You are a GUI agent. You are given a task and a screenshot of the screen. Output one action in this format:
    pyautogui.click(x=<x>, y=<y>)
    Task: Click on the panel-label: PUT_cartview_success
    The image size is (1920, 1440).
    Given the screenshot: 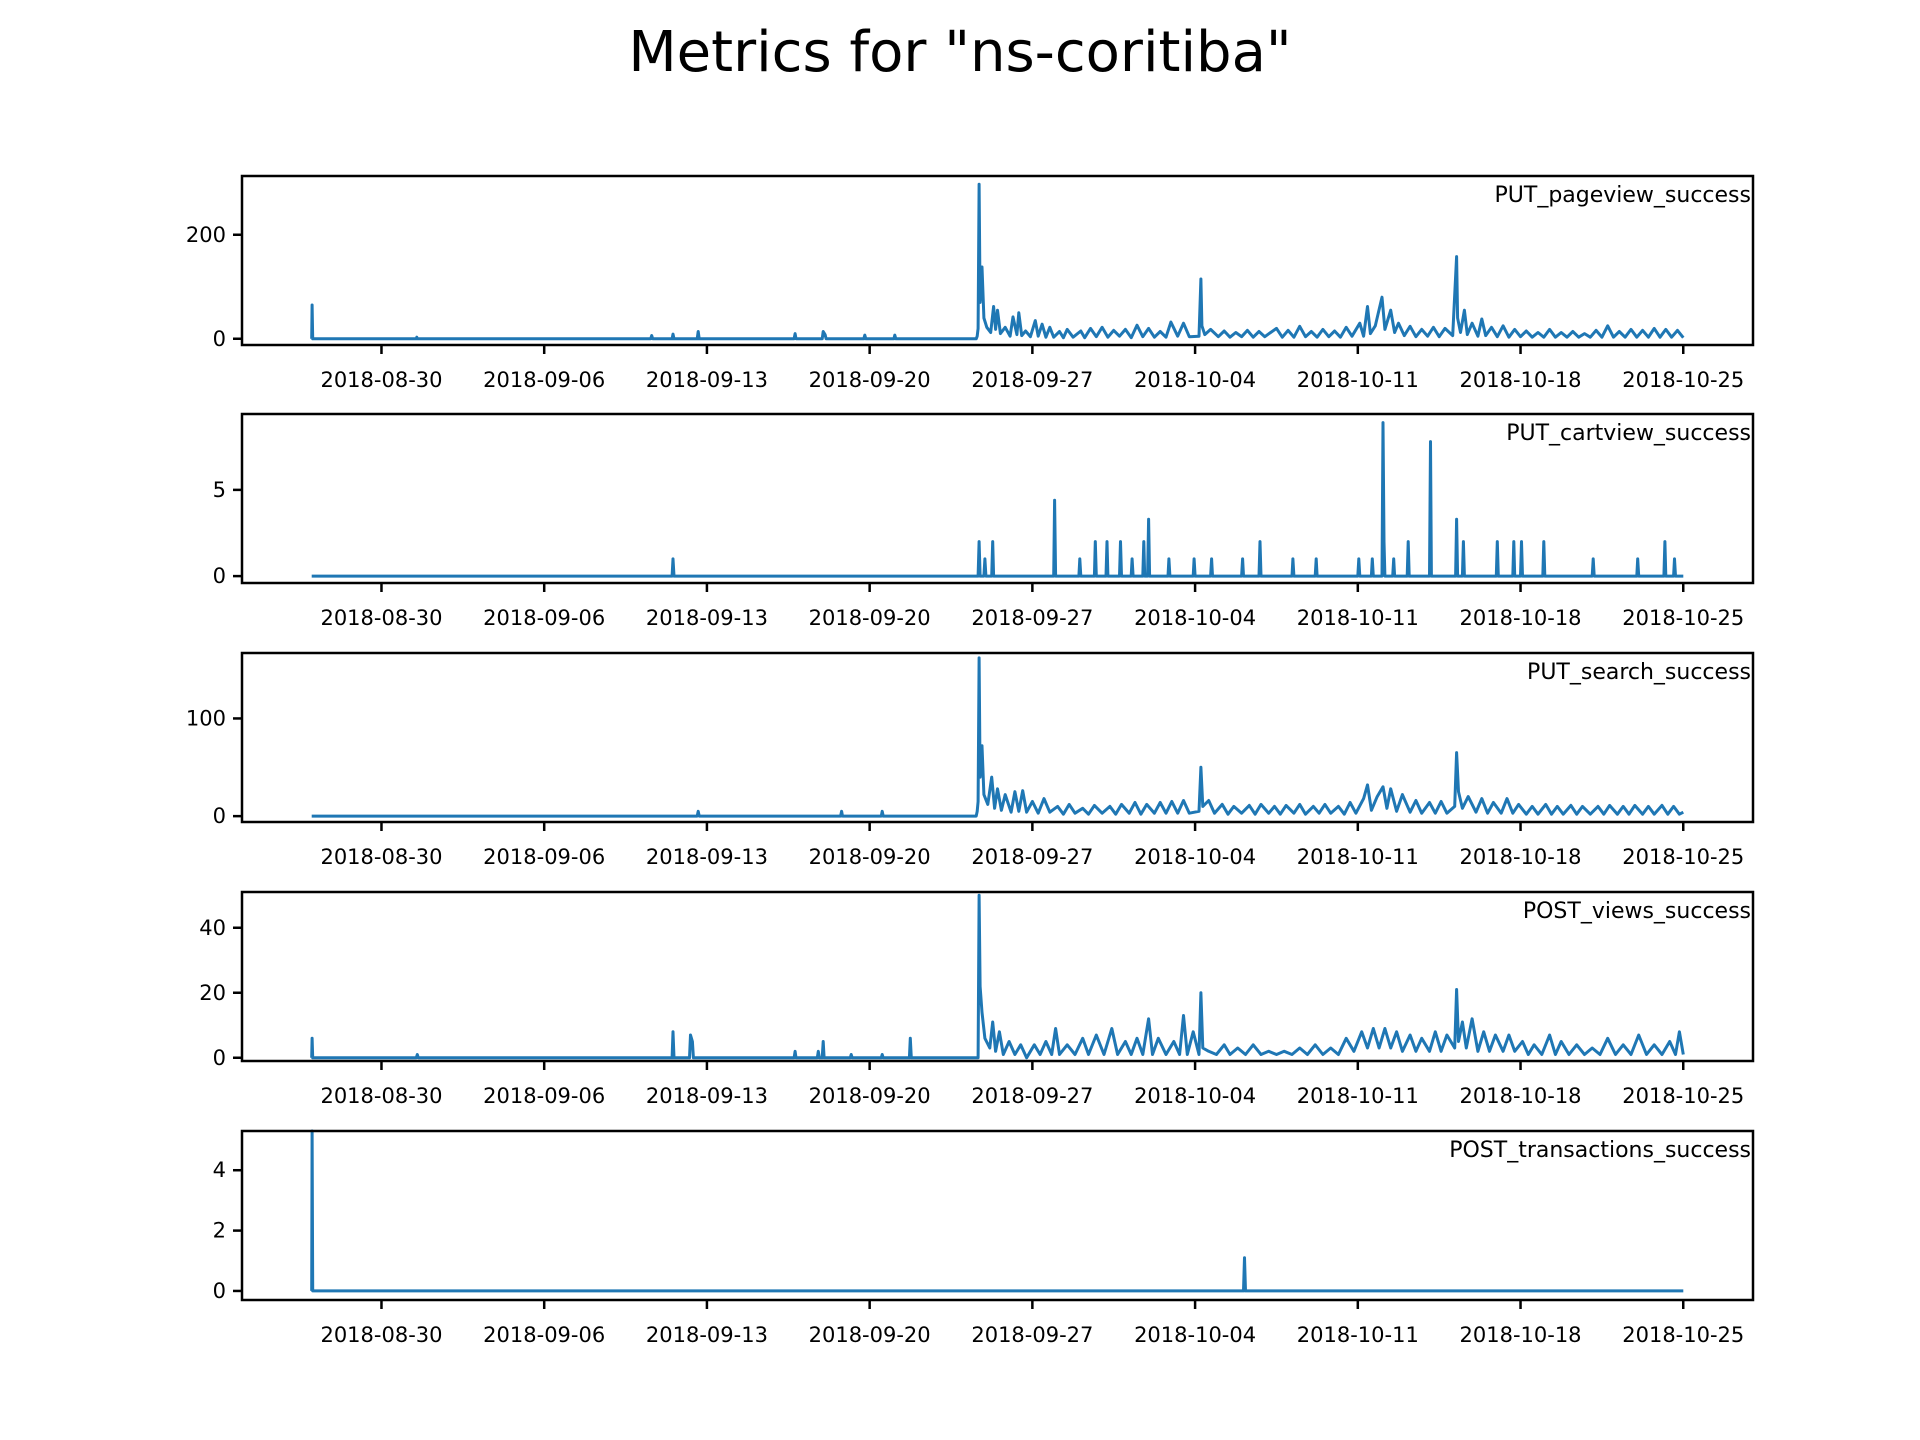 What is the action you would take?
    pyautogui.click(x=1628, y=433)
    